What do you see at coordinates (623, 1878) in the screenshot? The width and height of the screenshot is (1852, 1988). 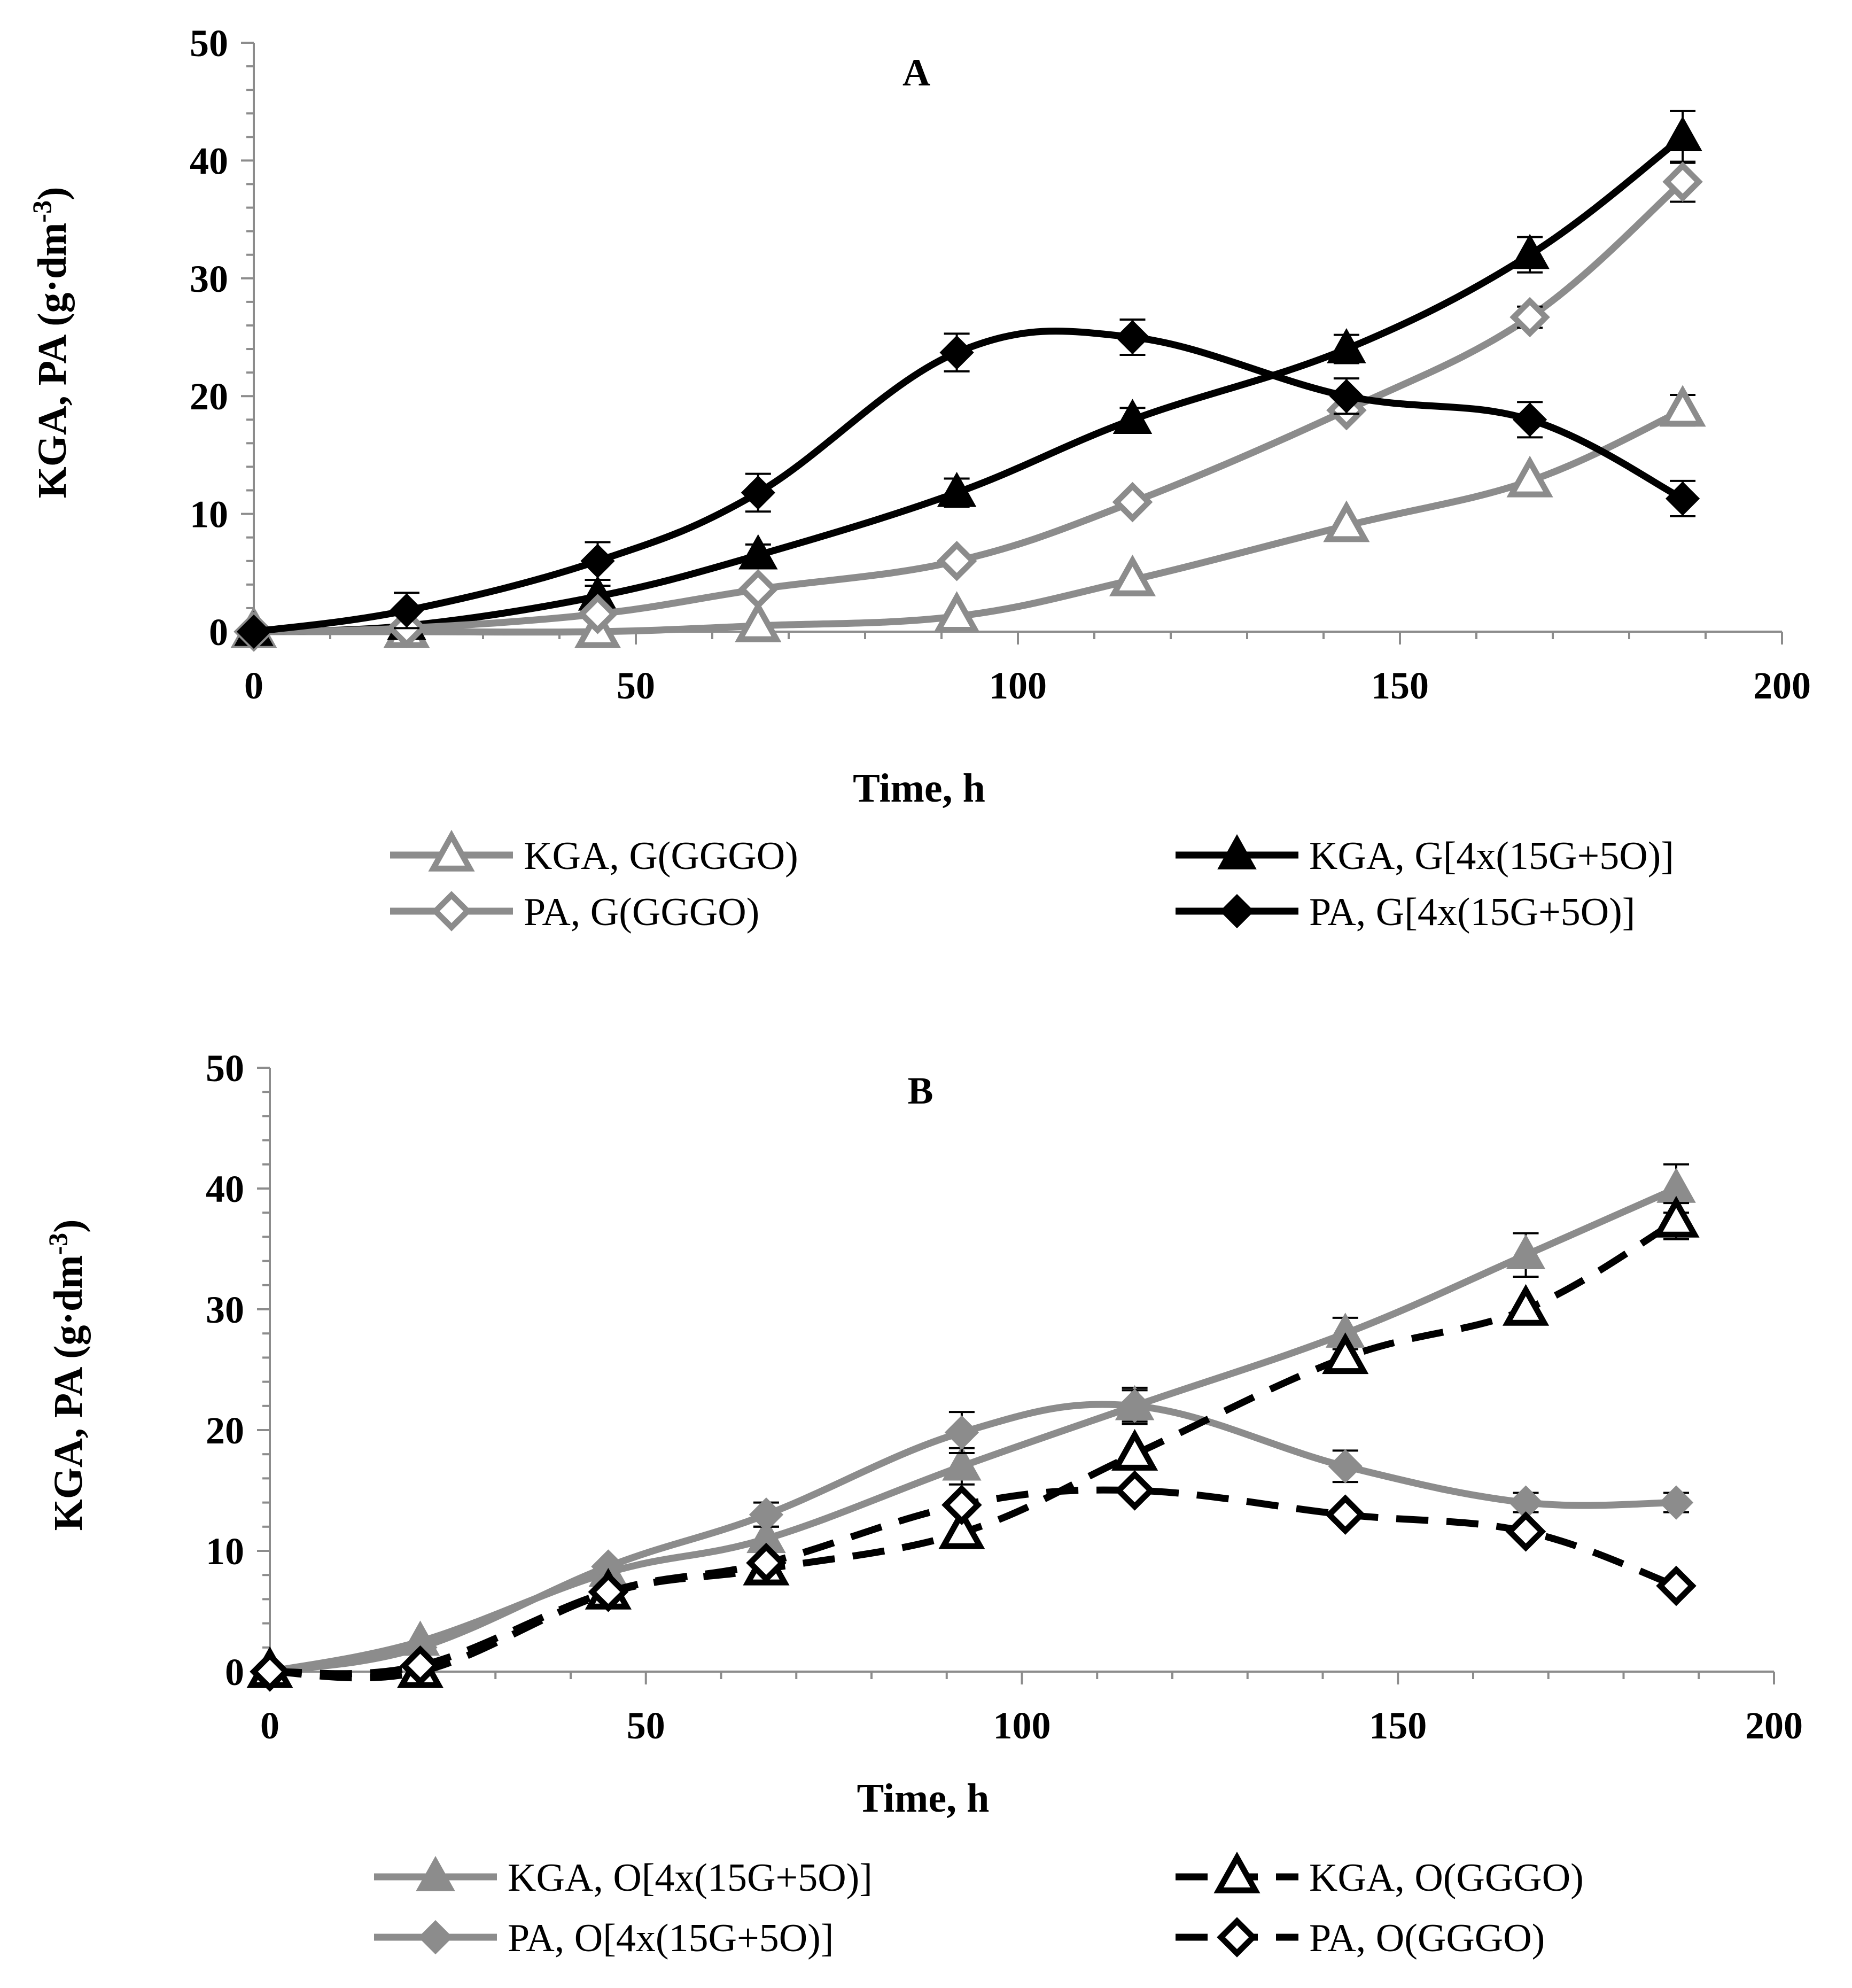 I see `legend-item-kga-o-4x-15g-5o: KGA, O[4x(15G+5O)]` at bounding box center [623, 1878].